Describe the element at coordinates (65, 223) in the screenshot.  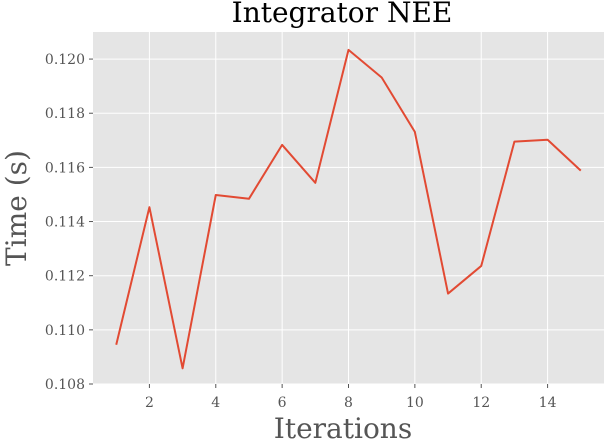
I see `y-tick-label: 0.114` at that location.